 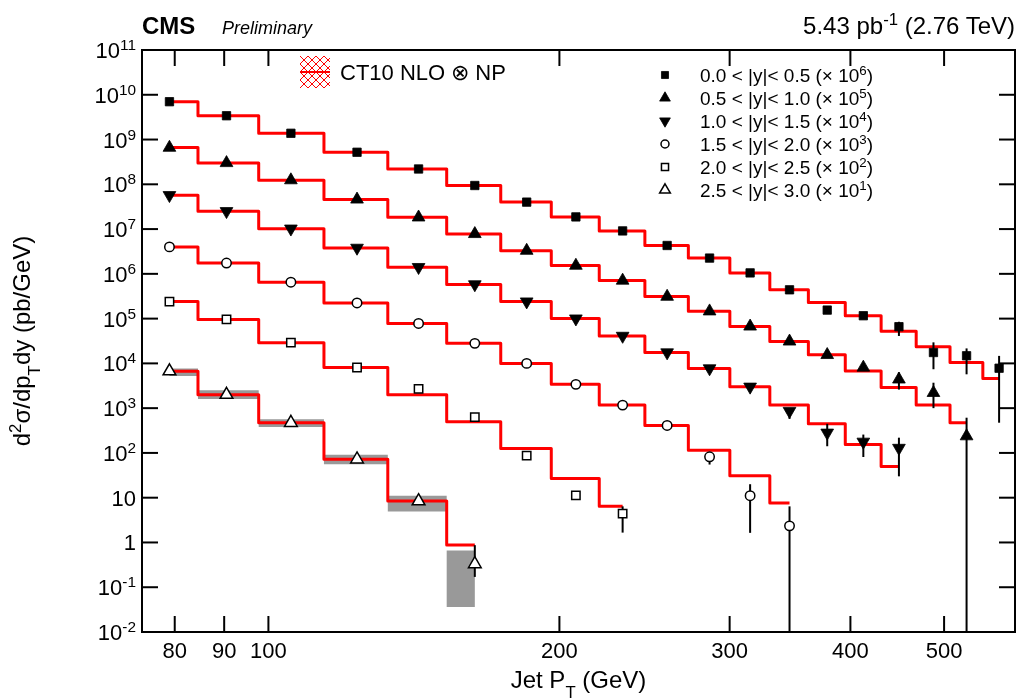 I want to click on y-tick-label: 10$^{-1}$, so click(x=116, y=586).